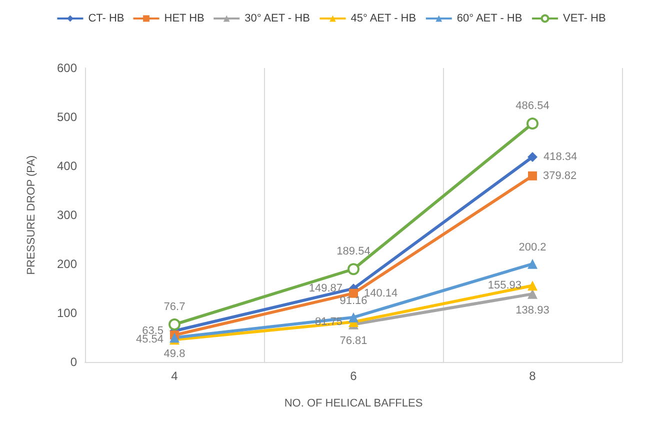 Image resolution: width=662 pixels, height=424 pixels. I want to click on data-label: 155.93, so click(505, 286).